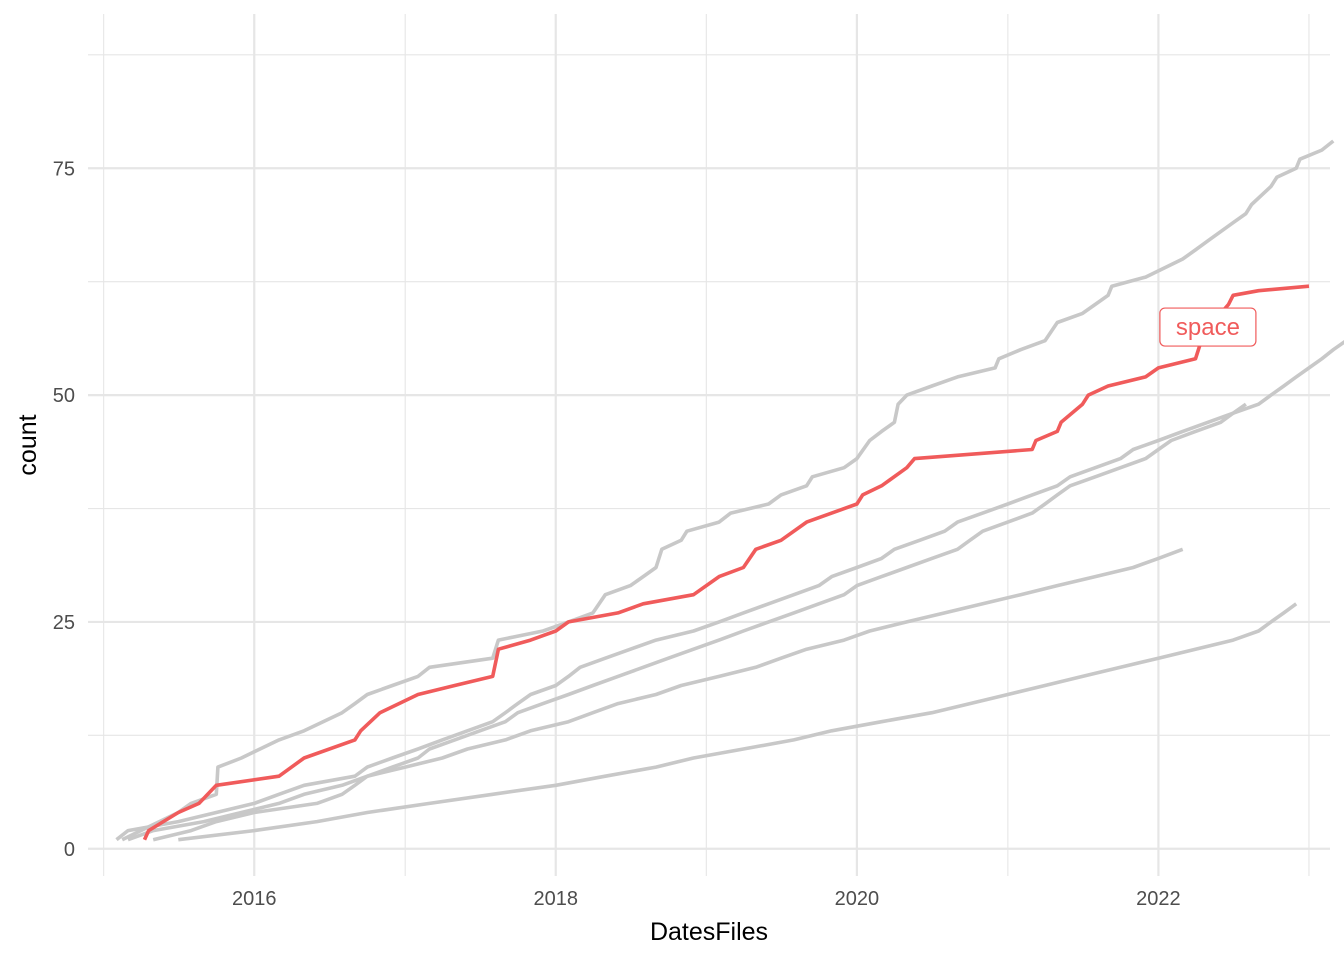 The image size is (1344, 960). What do you see at coordinates (28, 444) in the screenshot?
I see `y-axis-title: count` at bounding box center [28, 444].